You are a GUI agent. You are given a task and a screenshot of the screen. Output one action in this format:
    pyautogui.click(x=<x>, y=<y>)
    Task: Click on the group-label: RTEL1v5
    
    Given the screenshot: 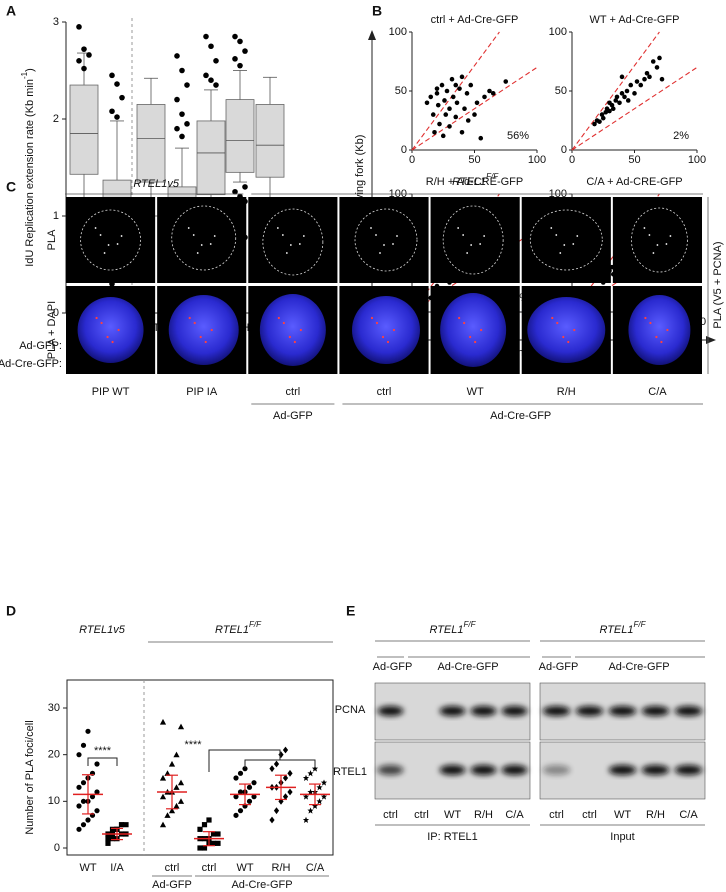 What is the action you would take?
    pyautogui.click(x=156, y=184)
    